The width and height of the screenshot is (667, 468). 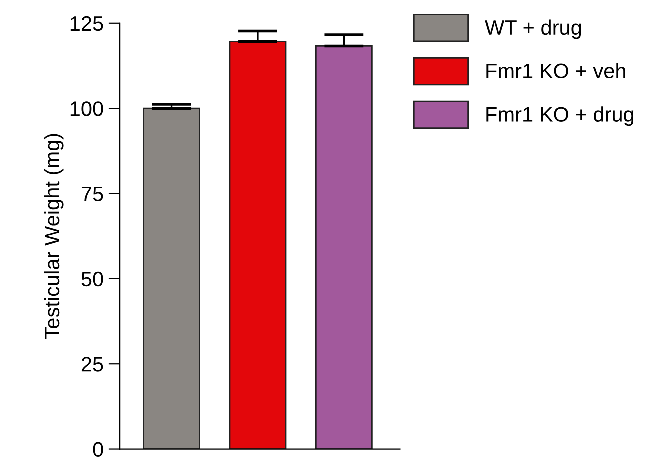 I want to click on y-tick-label: 50, so click(x=93, y=279).